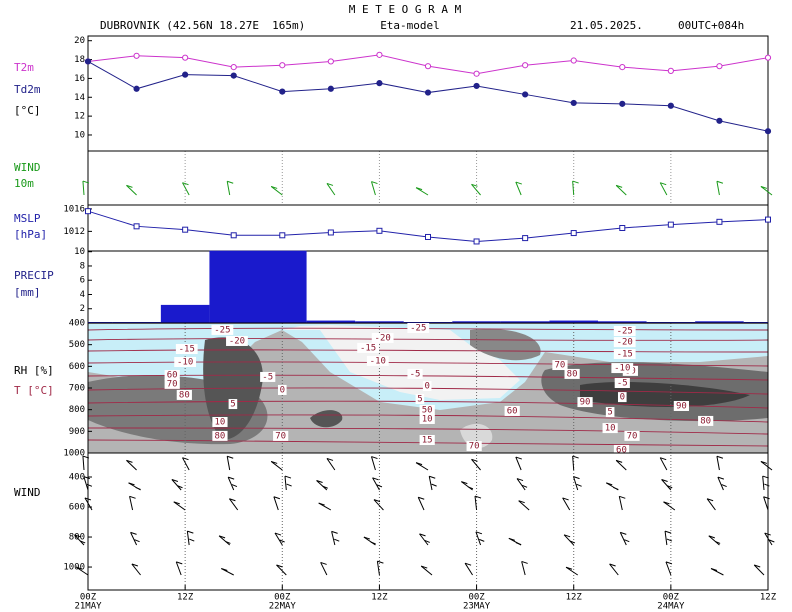  Describe the element at coordinates (427, 410) in the screenshot. I see `contour-label: 50` at that location.